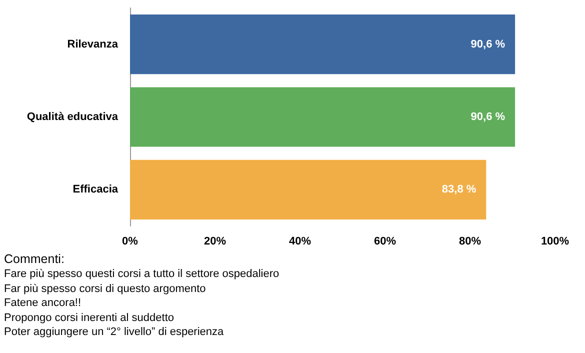 The height and width of the screenshot is (353, 585). What do you see at coordinates (35, 259) in the screenshot?
I see `text: Commenti:` at bounding box center [35, 259].